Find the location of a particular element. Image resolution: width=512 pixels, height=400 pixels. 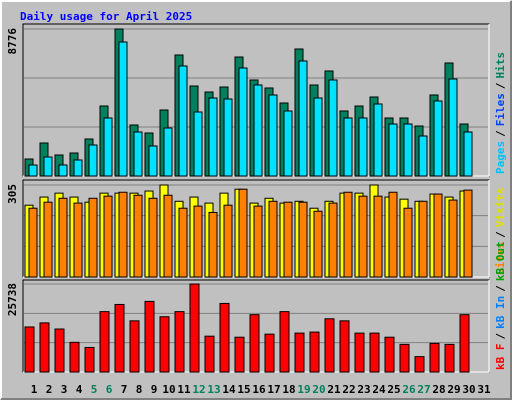

x-tick-label: 17 is located at coordinates (273, 389).